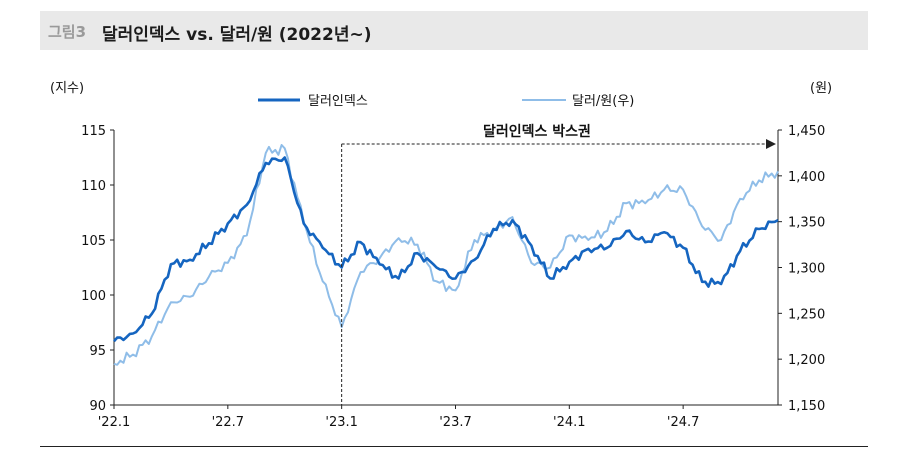  What do you see at coordinates (454, 30) in the screenshot?
I see `chart-title-bar: 그림3 달러인덱스 vs. 달러/원 (2022년~)` at bounding box center [454, 30].